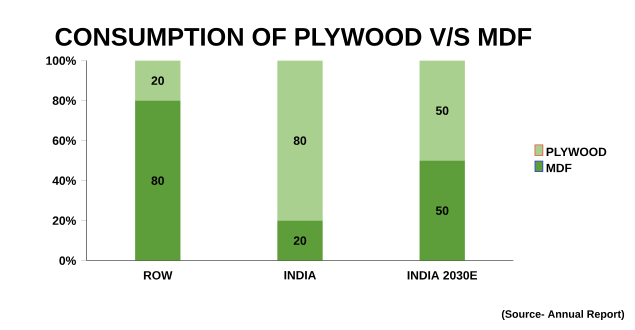 Image resolution: width=635 pixels, height=330 pixels. Describe the element at coordinates (300, 275) in the screenshot. I see `x-tick-label: INDIA` at that location.